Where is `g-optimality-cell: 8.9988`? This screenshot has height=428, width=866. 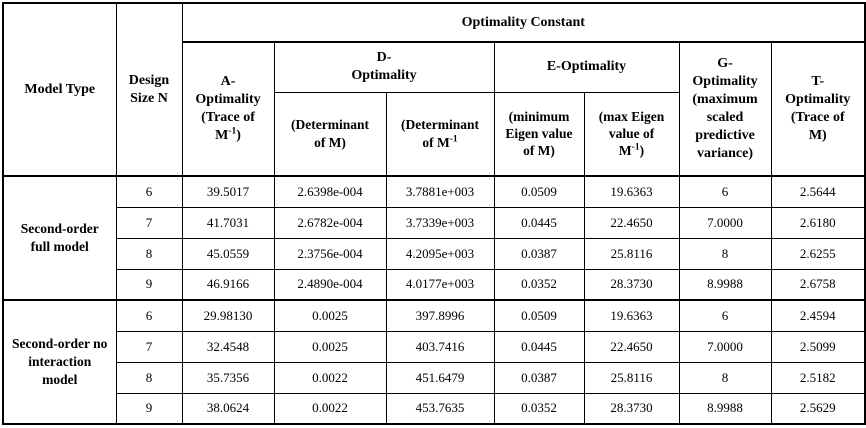 g-optimality-cell: 8.9988 is located at coordinates (725, 284).